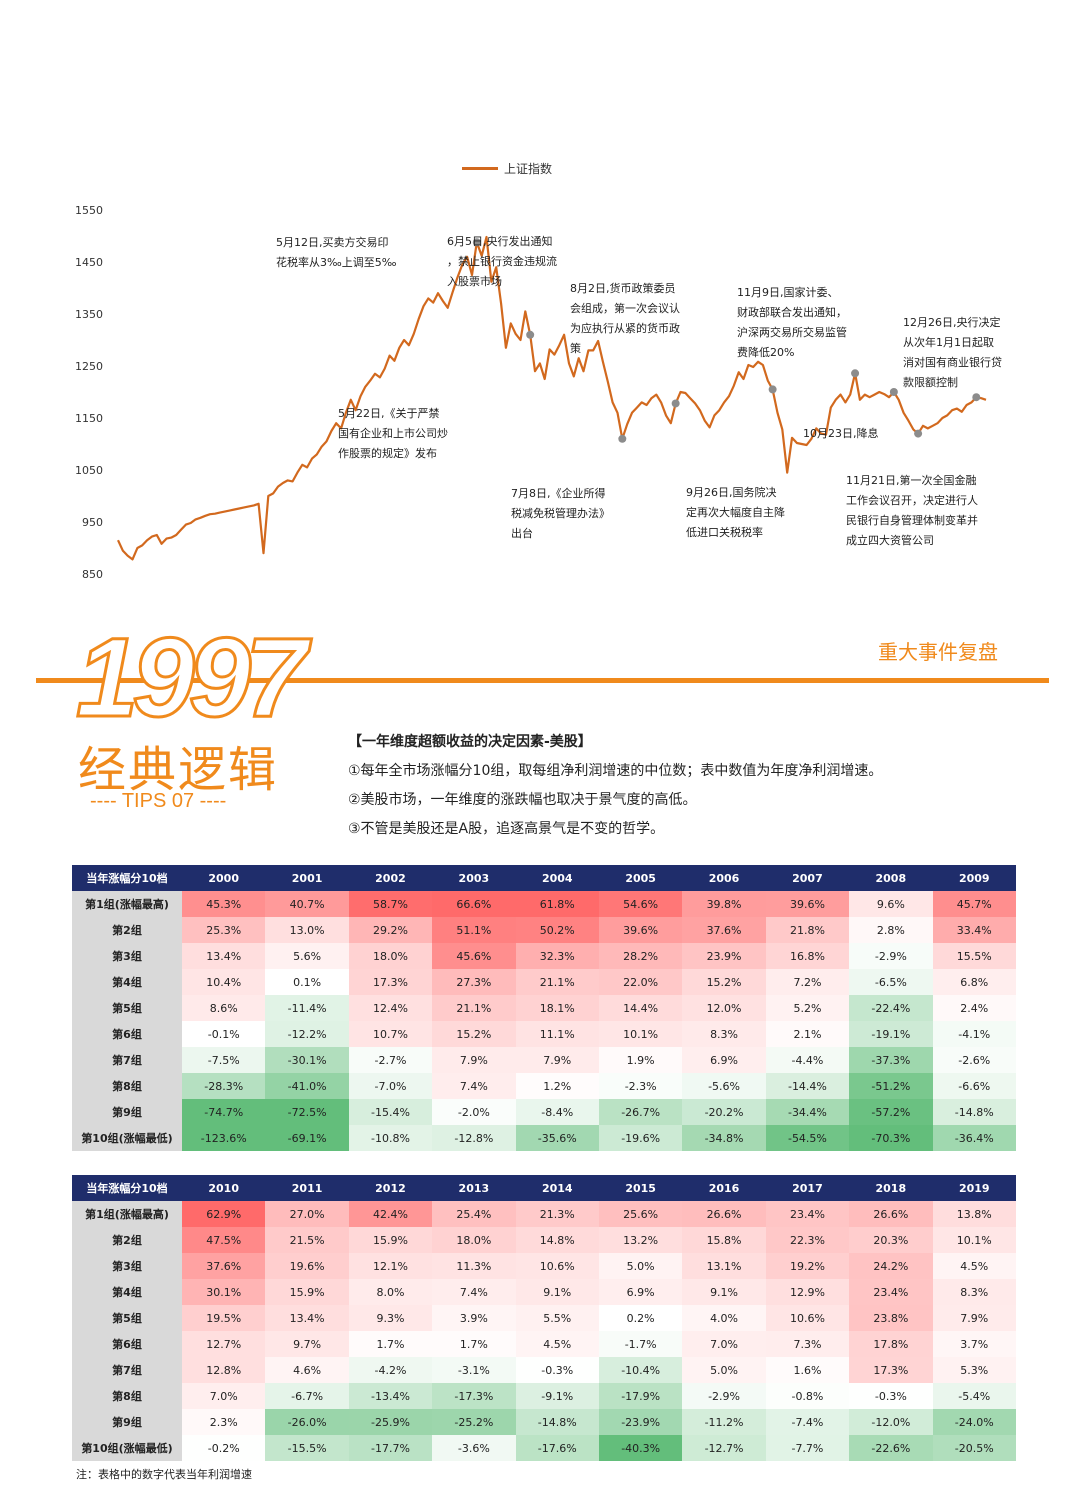  Describe the element at coordinates (390, 1318) in the screenshot. I see `table-cell: 9.3%` at that location.